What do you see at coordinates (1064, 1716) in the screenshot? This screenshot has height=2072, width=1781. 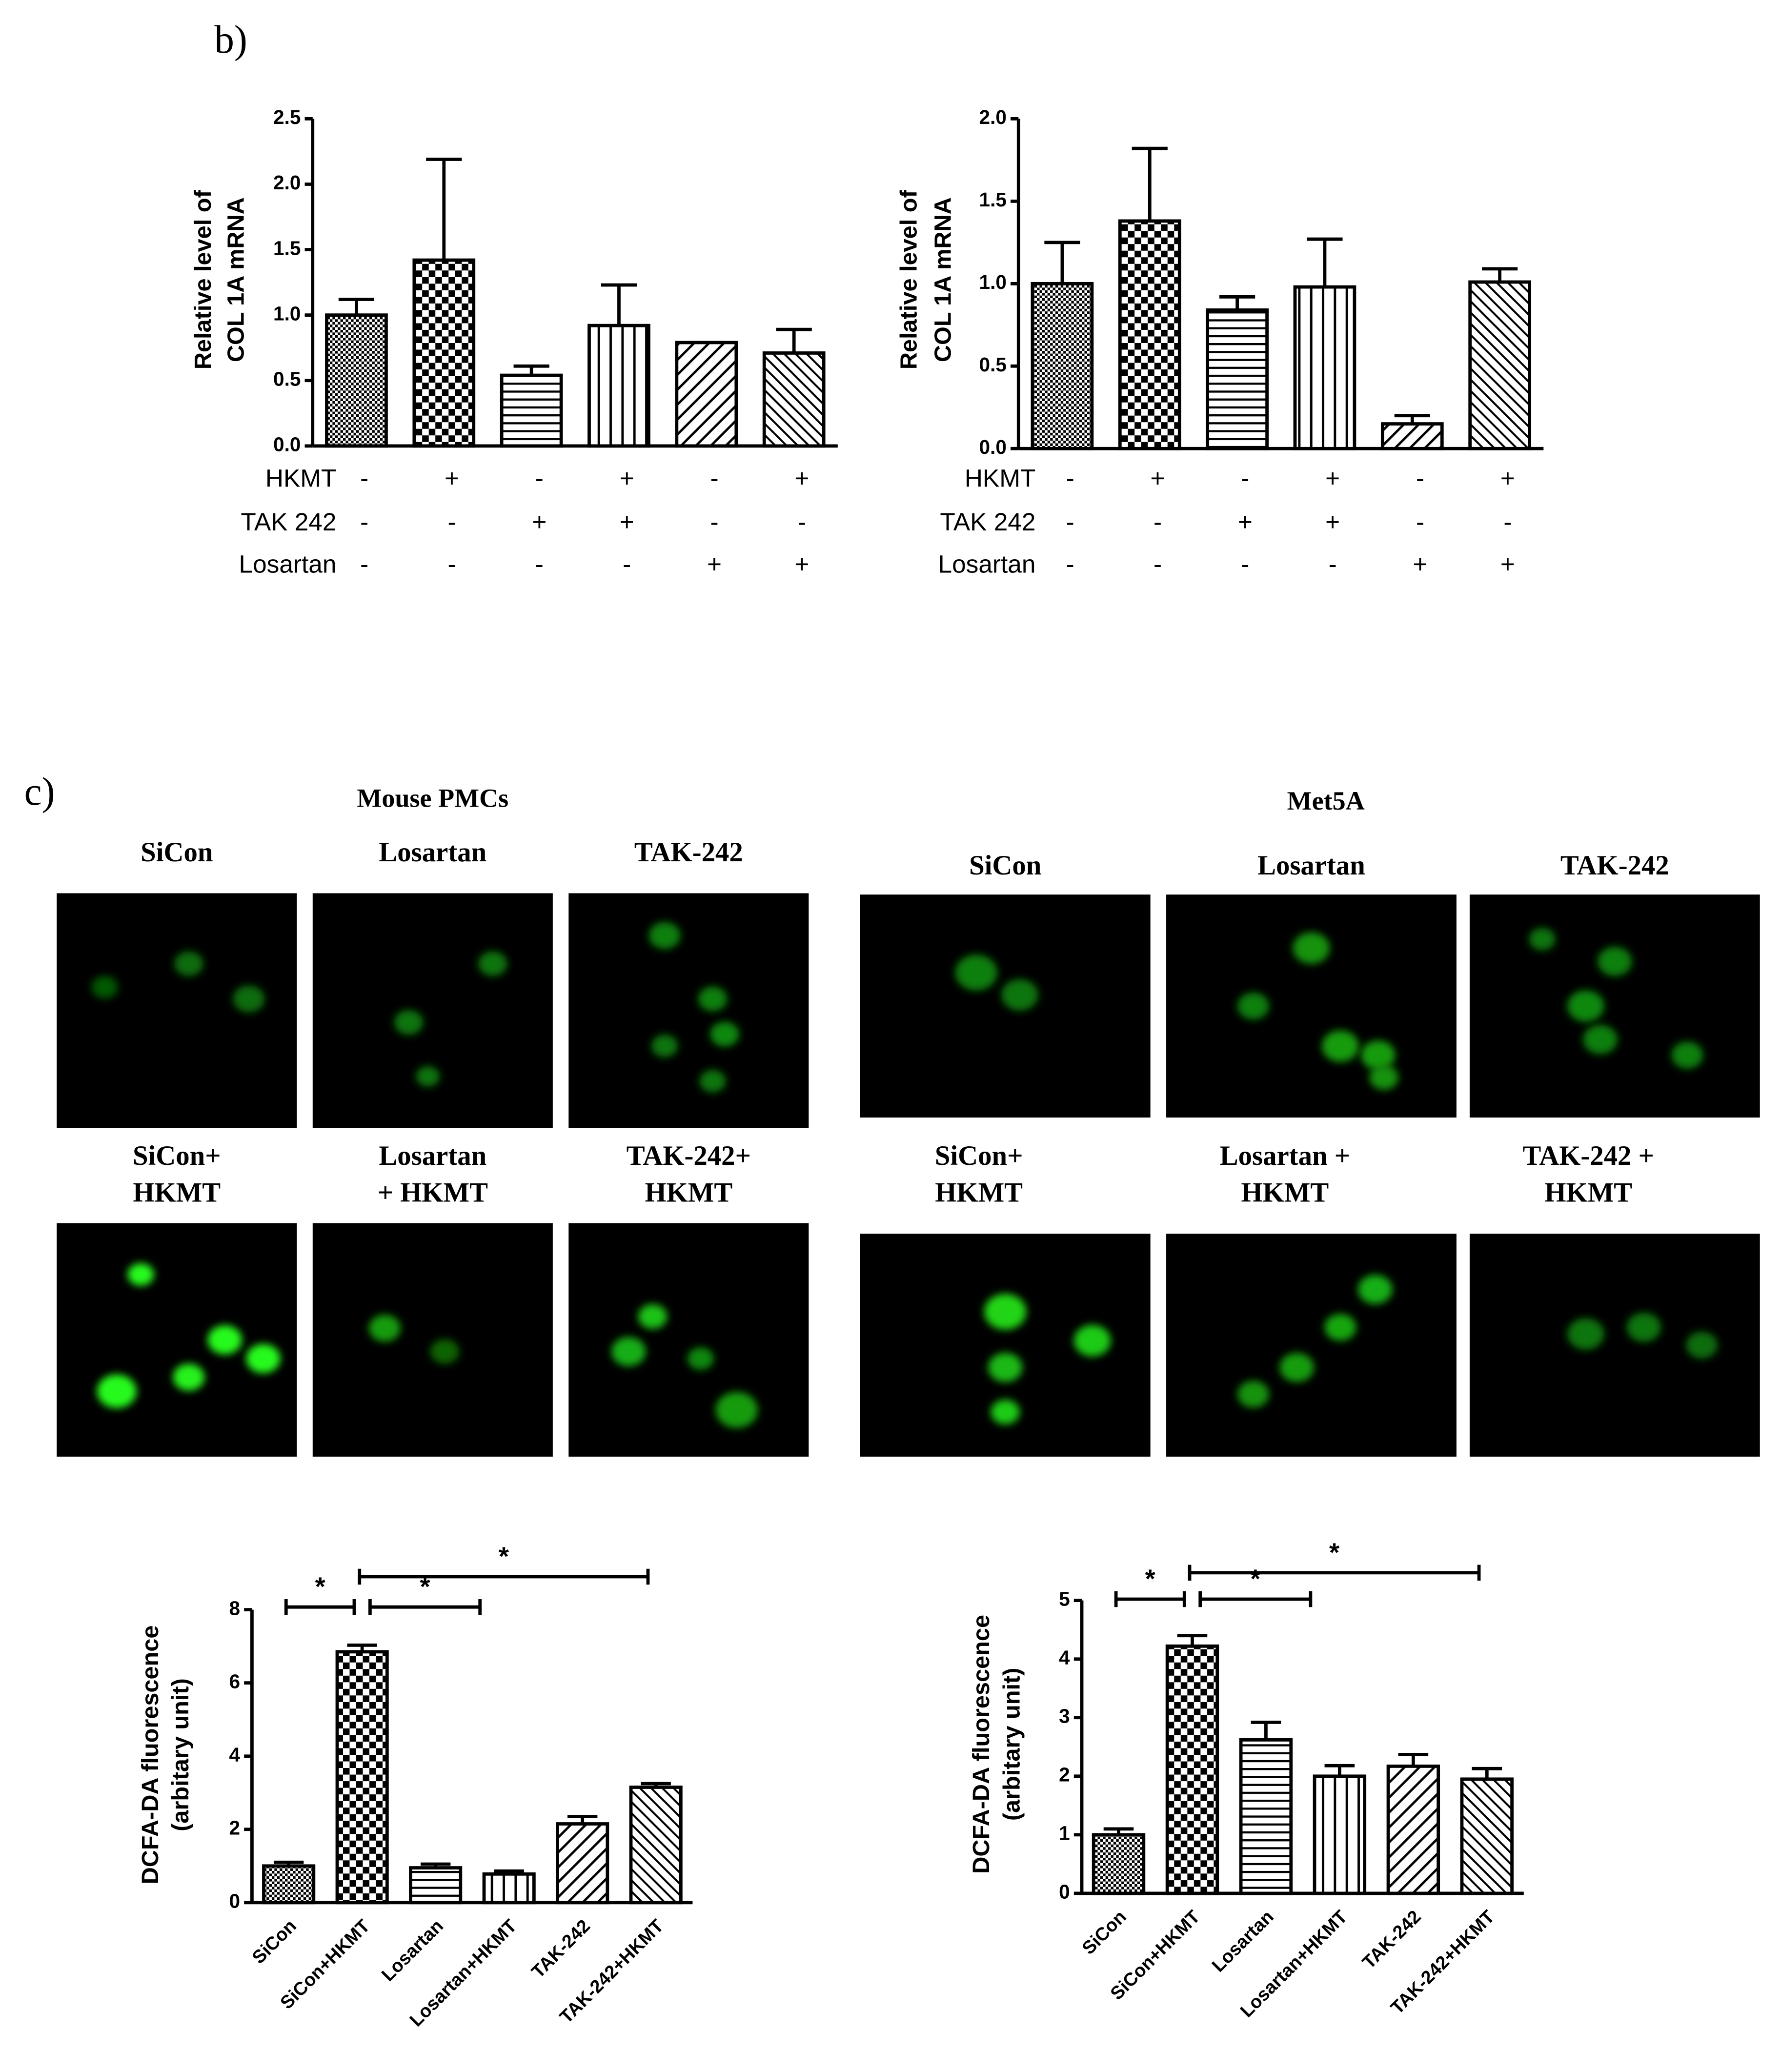 I see `y-tick-label: 3` at bounding box center [1064, 1716].